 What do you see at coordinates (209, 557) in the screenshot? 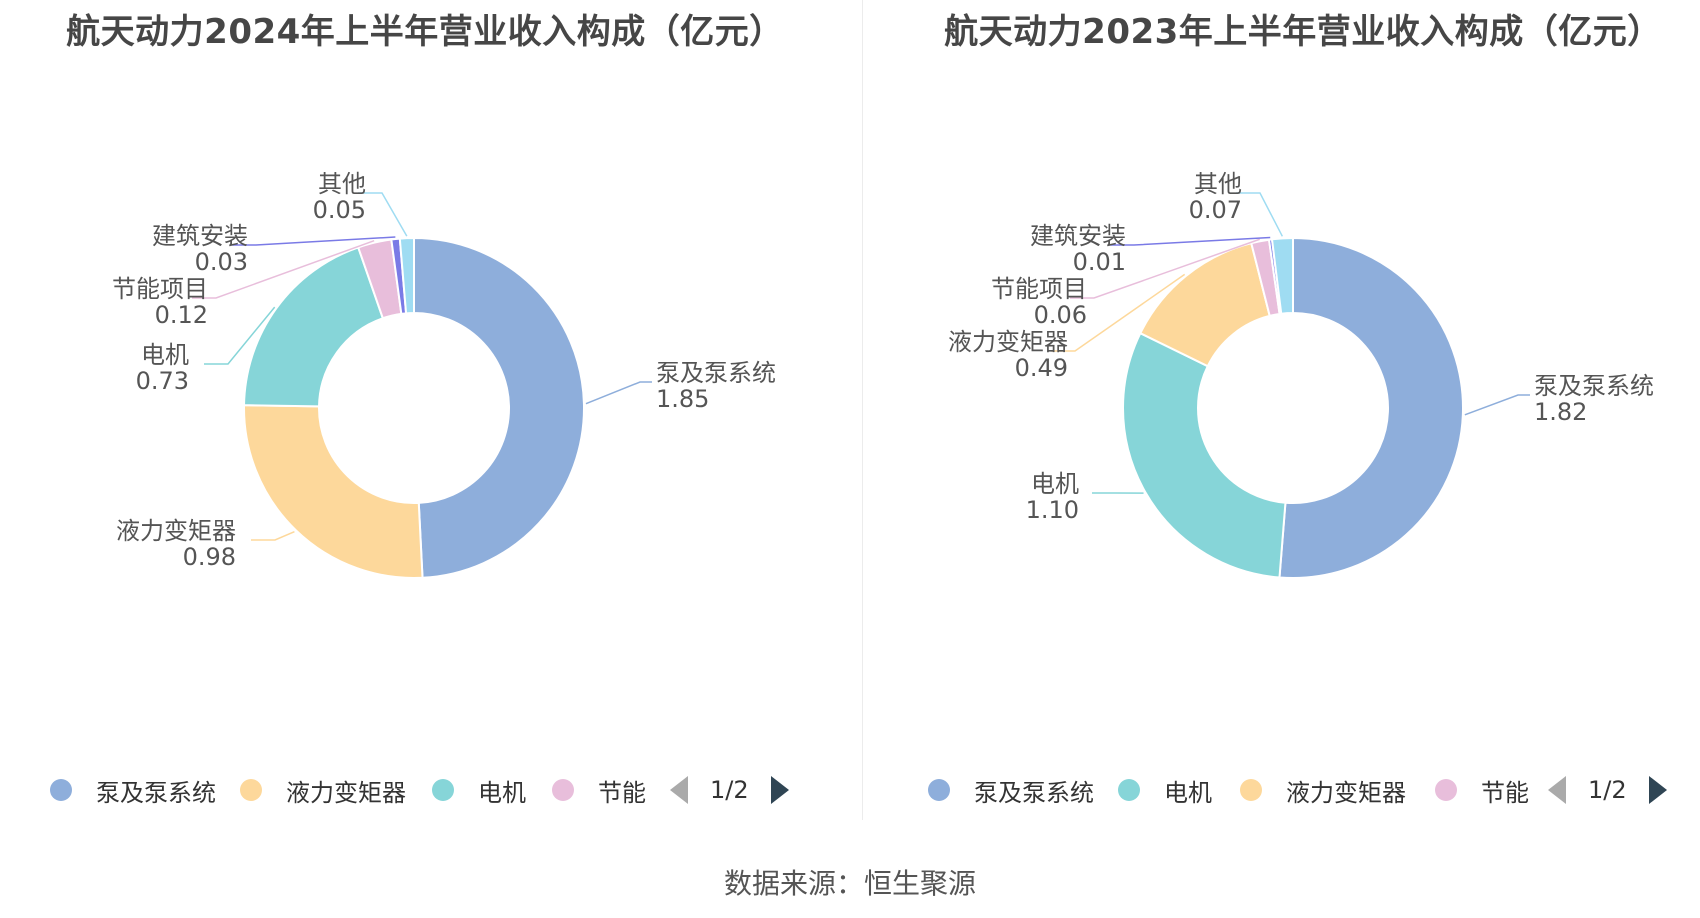
I see `slice-value-label: 0.98` at bounding box center [209, 557].